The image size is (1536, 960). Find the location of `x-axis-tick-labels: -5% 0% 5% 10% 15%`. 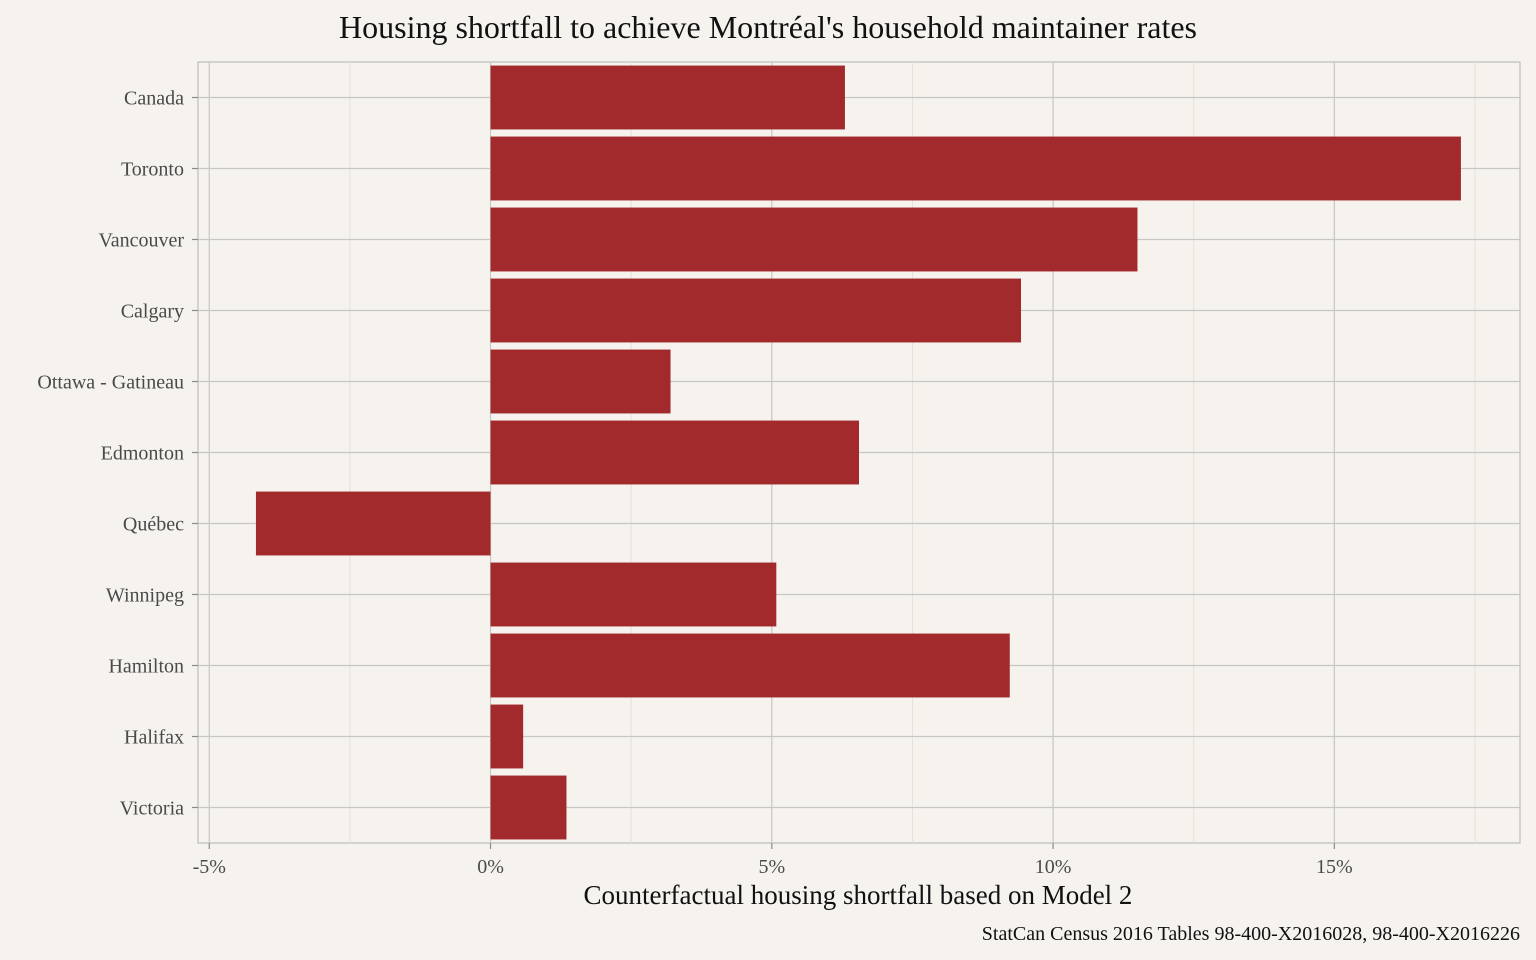

x-axis-tick-labels: -5% 0% 5% 10% 15% is located at coordinates (773, 860).